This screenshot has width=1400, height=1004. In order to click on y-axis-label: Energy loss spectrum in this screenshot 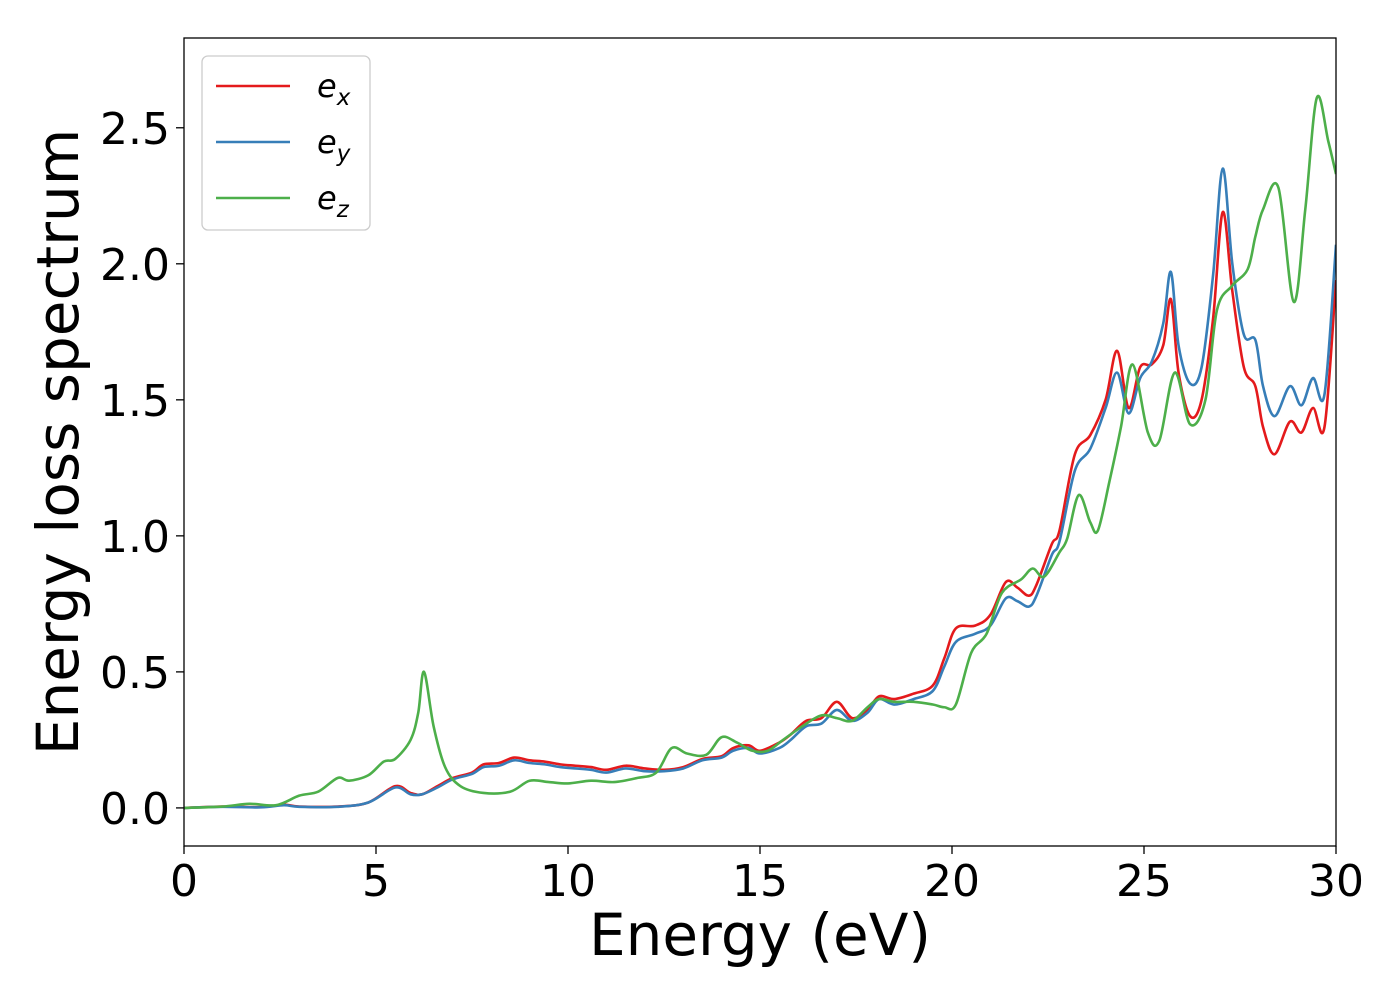, I will do `click(58, 442)`.